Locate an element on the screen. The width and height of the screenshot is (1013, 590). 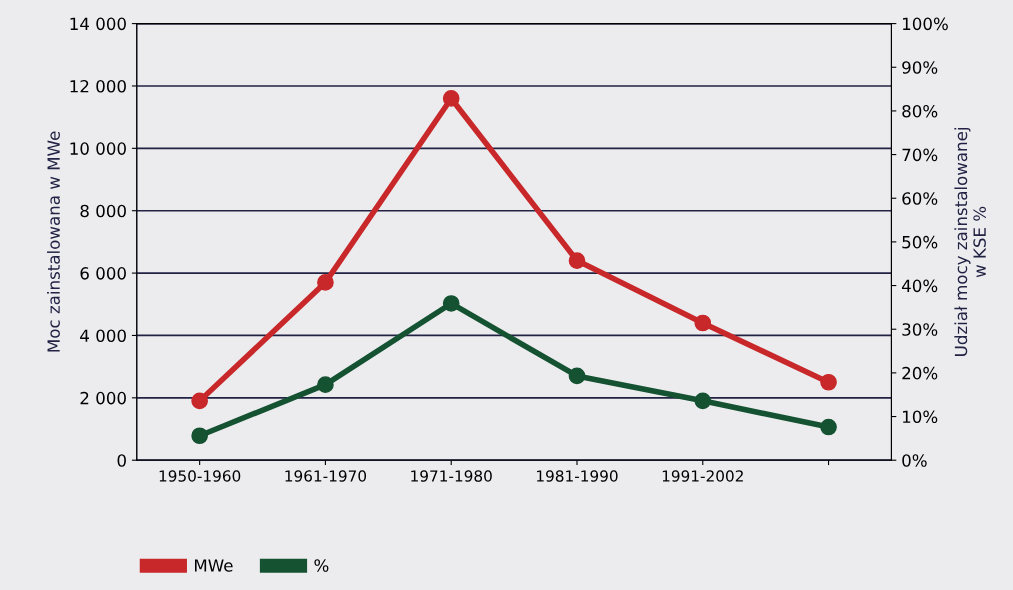
y2-tick-label: 90% is located at coordinates (920, 67).